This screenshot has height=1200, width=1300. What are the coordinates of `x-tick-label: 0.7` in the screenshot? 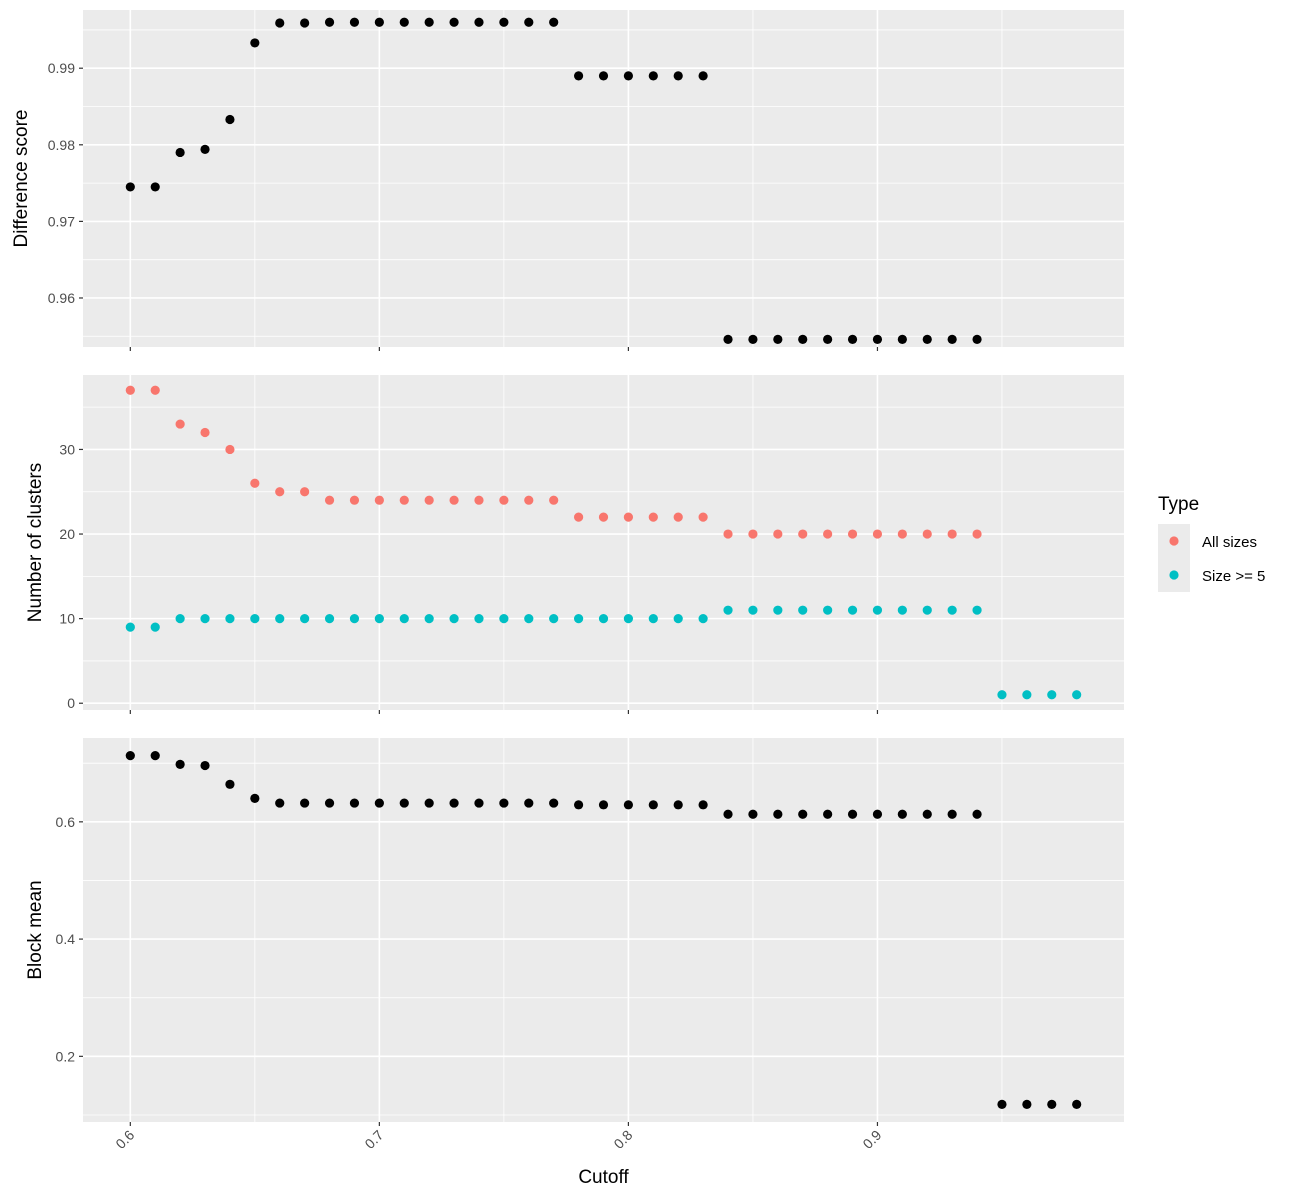 It's located at (373, 1139).